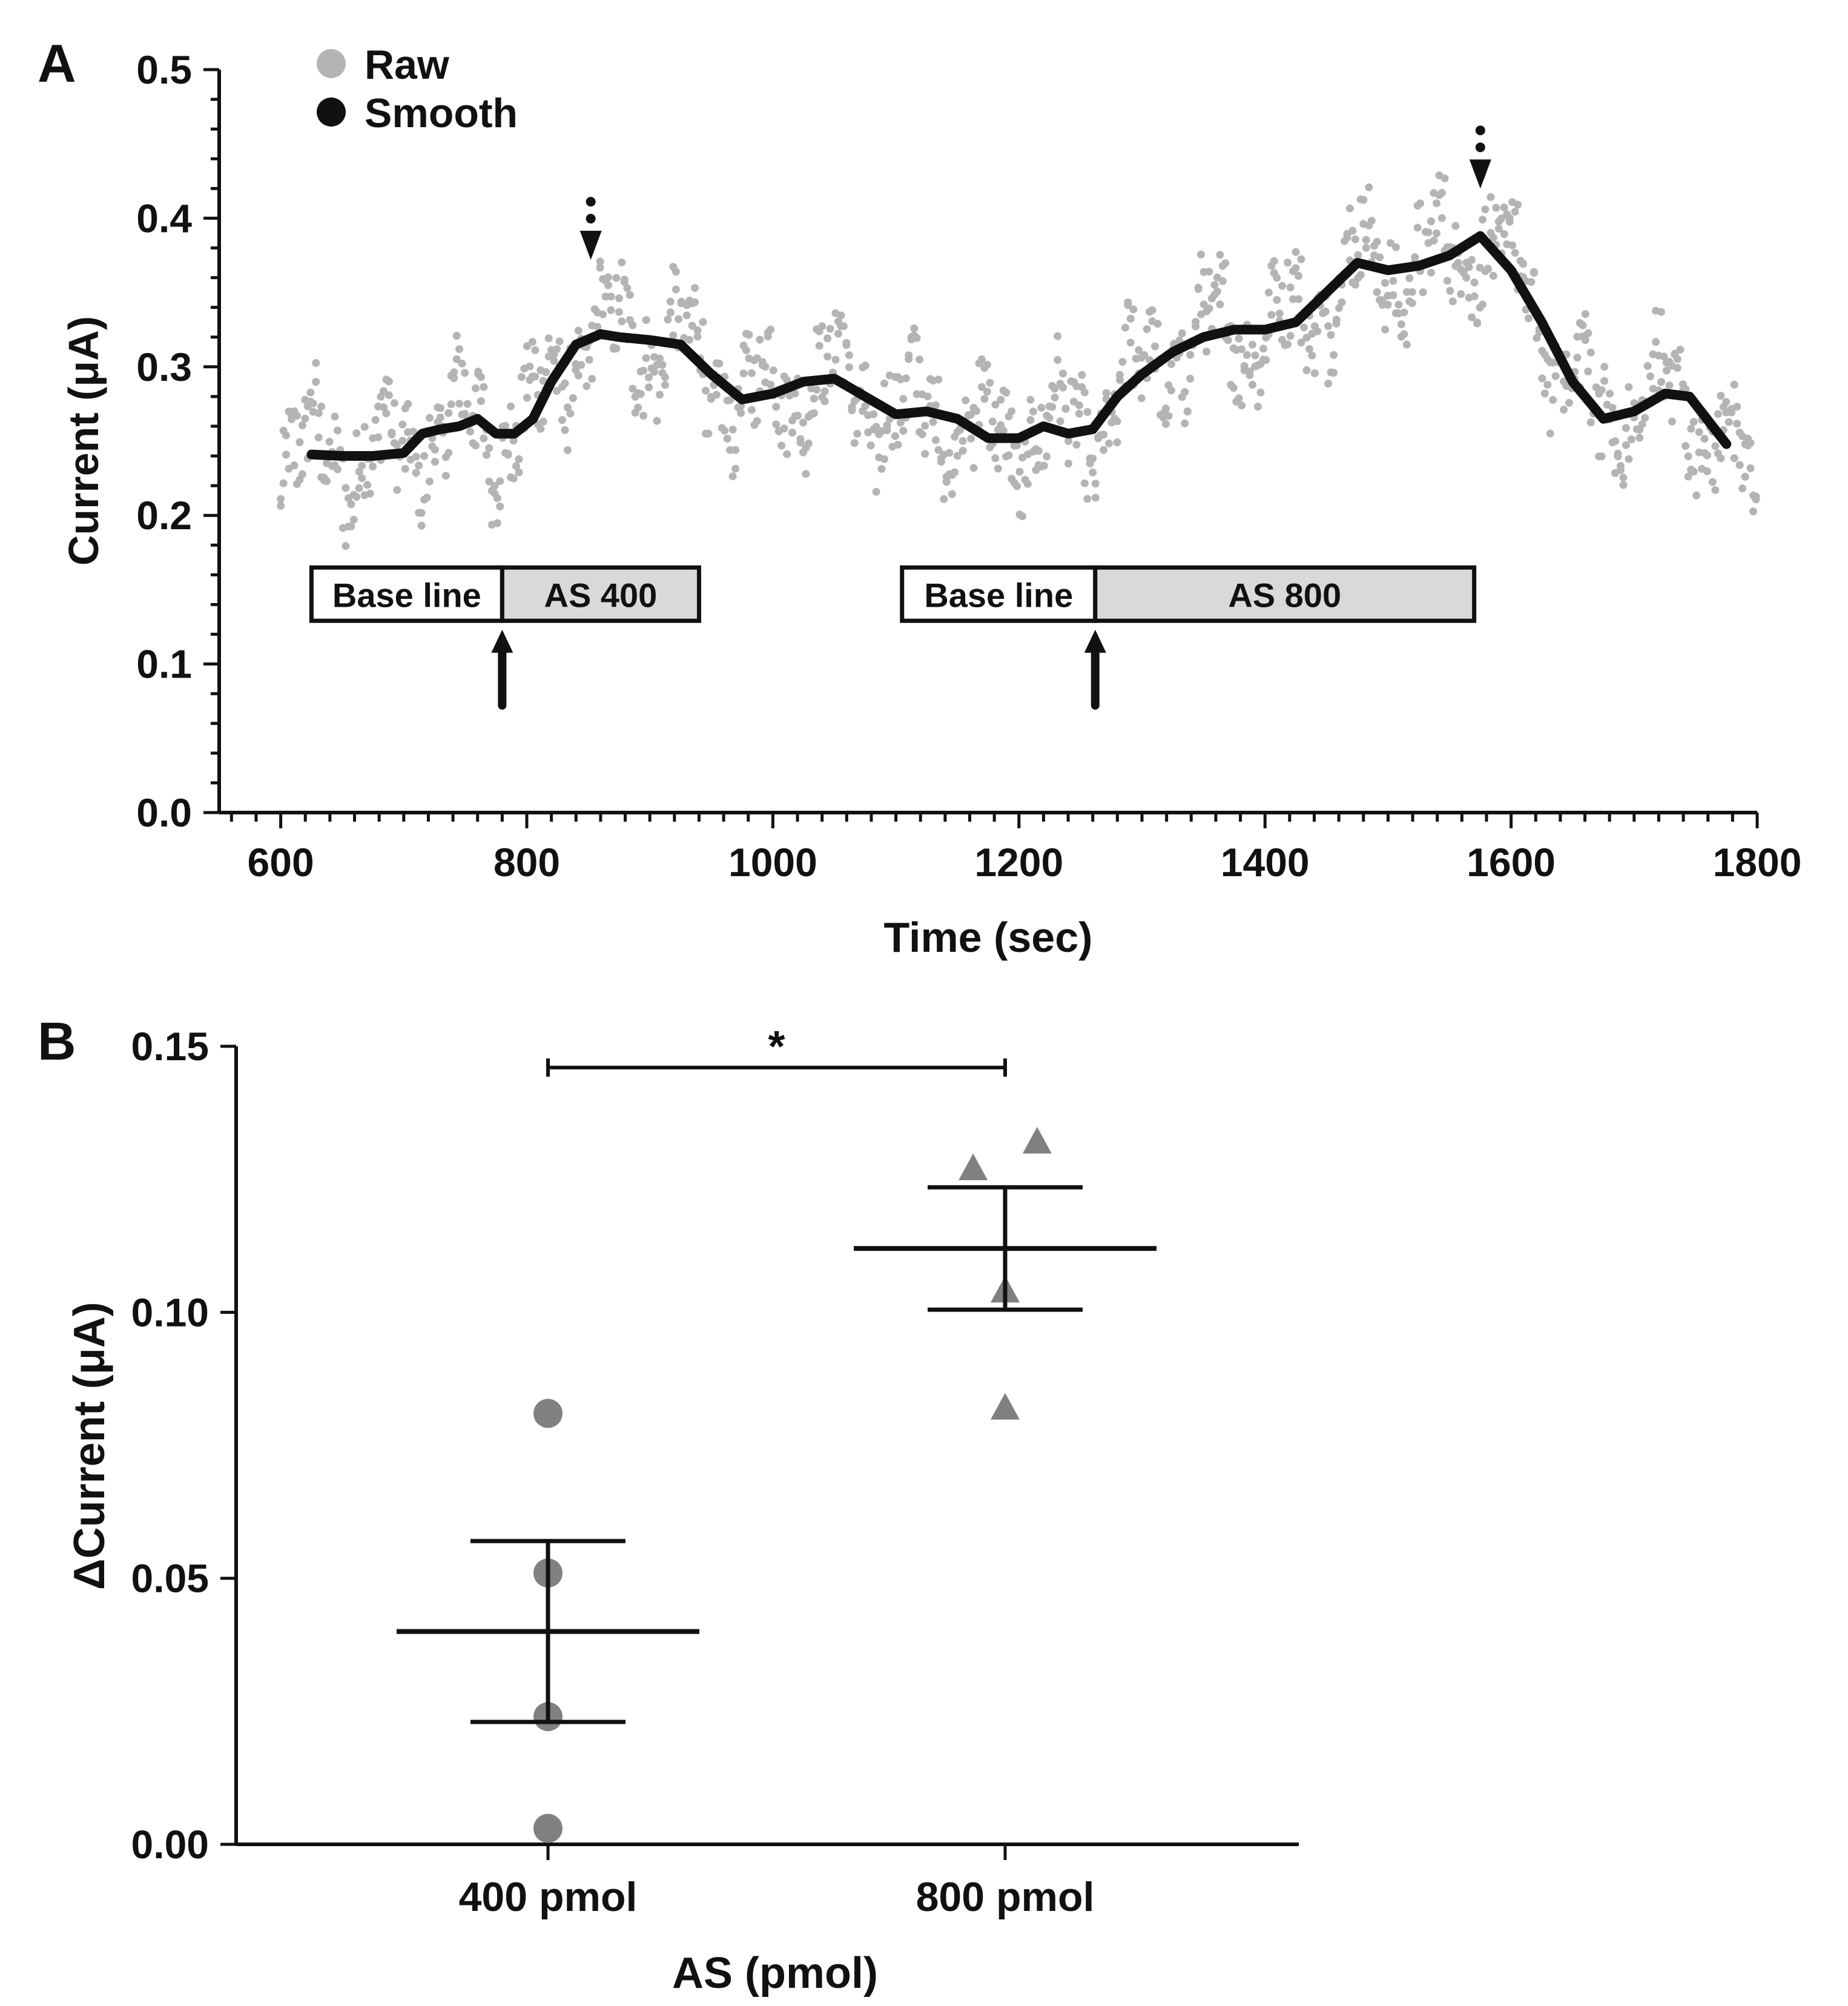 This screenshot has height=2006, width=1848. Describe the element at coordinates (170, 1844) in the screenshot. I see `b-y-tick-label: 0.00` at that location.